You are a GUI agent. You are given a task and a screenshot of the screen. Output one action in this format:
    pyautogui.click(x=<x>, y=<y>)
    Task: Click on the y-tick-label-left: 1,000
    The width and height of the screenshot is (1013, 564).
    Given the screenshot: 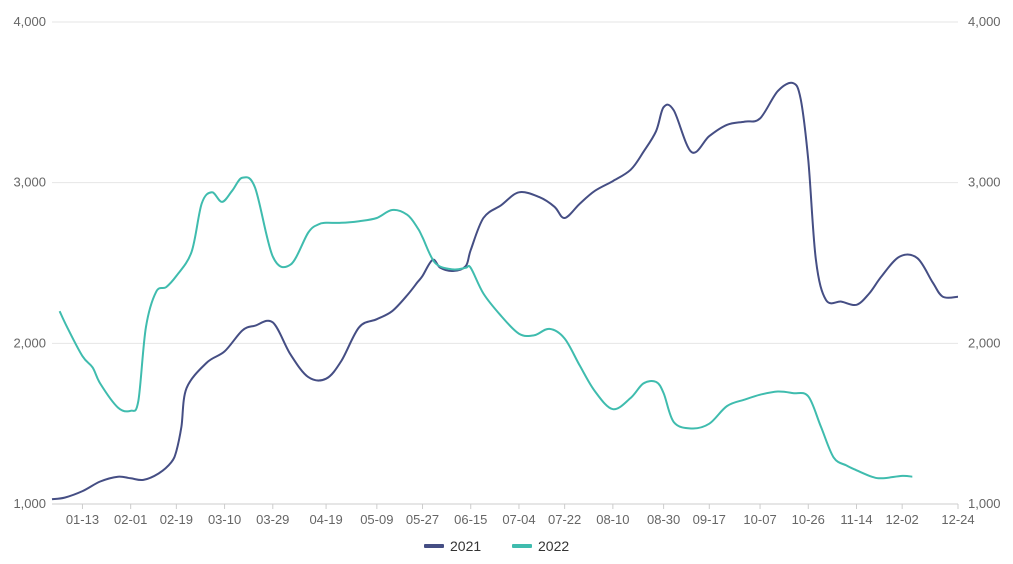 What is the action you would take?
    pyautogui.click(x=29, y=503)
    